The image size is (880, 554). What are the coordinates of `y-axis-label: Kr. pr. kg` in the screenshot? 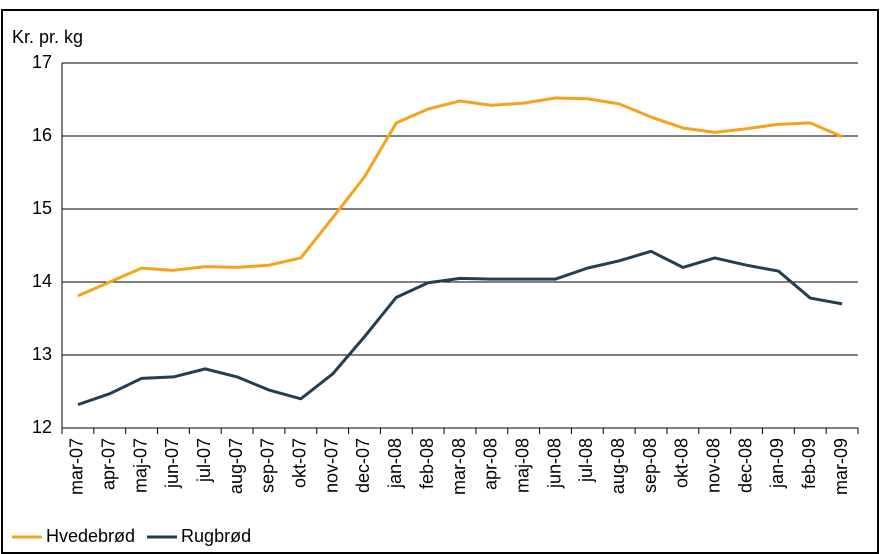 It's located at (47, 37).